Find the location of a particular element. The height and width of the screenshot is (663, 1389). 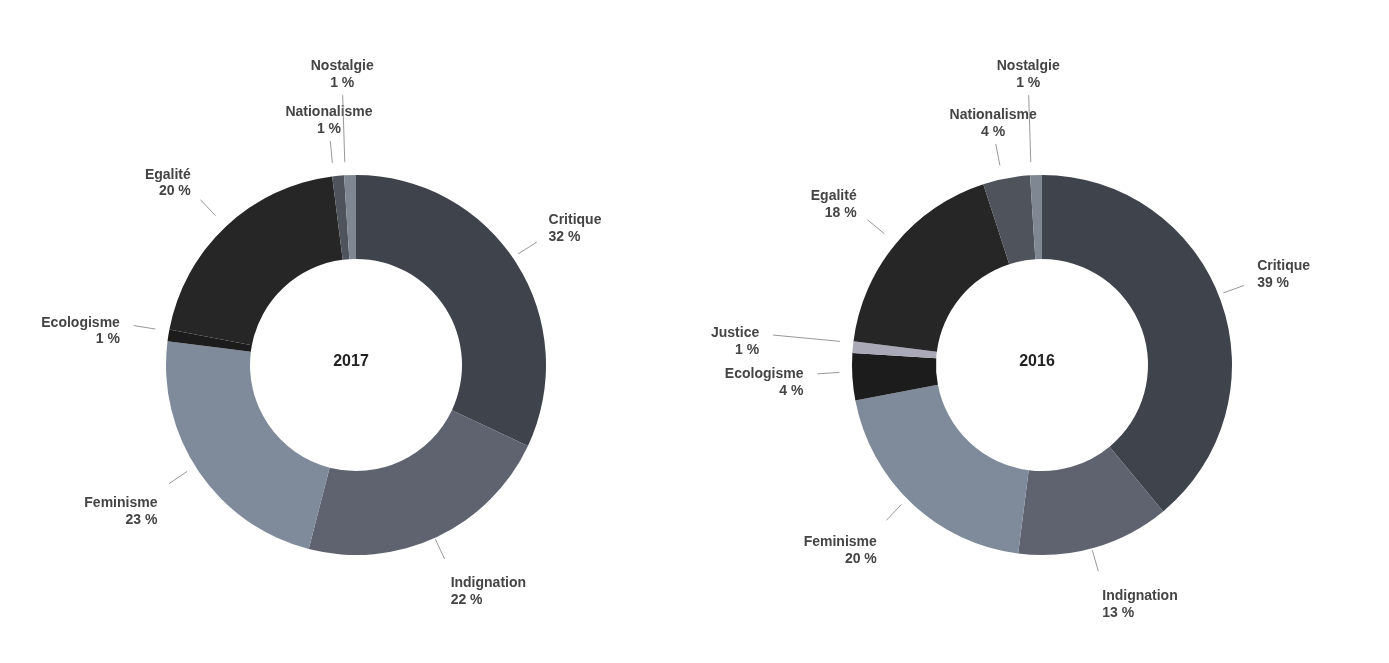

data-label: 23 % is located at coordinates (141, 518).